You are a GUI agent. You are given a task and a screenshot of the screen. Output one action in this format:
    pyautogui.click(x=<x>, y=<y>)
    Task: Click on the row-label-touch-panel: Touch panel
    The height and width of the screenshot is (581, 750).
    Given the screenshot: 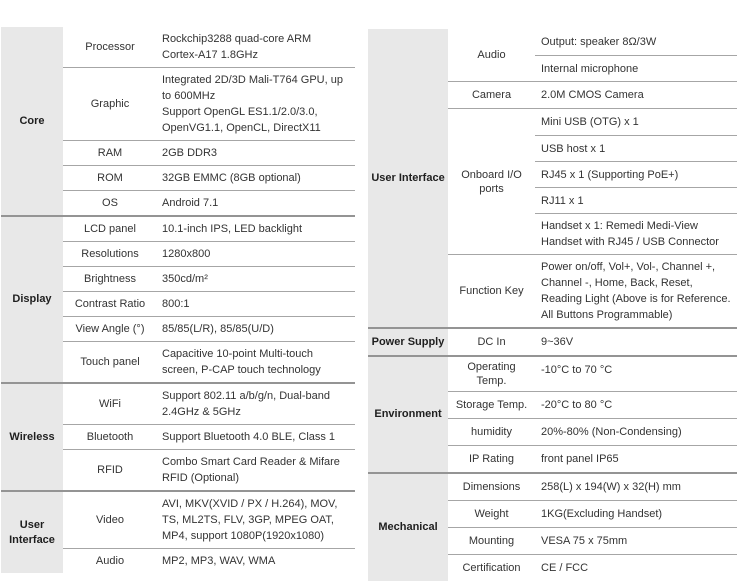 What is the action you would take?
    pyautogui.click(x=110, y=362)
    